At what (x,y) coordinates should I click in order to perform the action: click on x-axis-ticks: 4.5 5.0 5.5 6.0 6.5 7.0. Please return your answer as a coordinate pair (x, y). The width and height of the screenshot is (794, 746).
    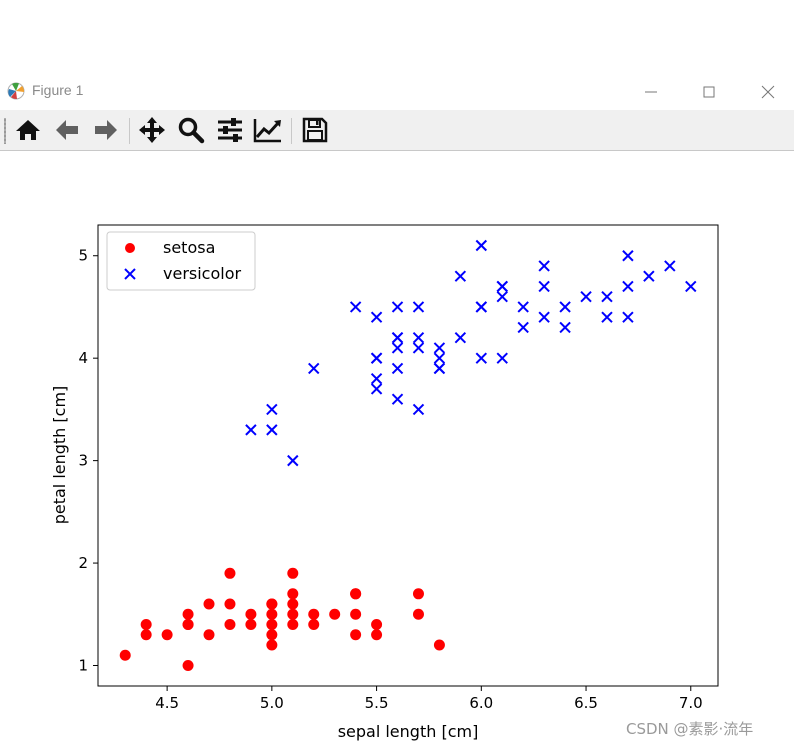
    Looking at the image, I should click on (429, 699).